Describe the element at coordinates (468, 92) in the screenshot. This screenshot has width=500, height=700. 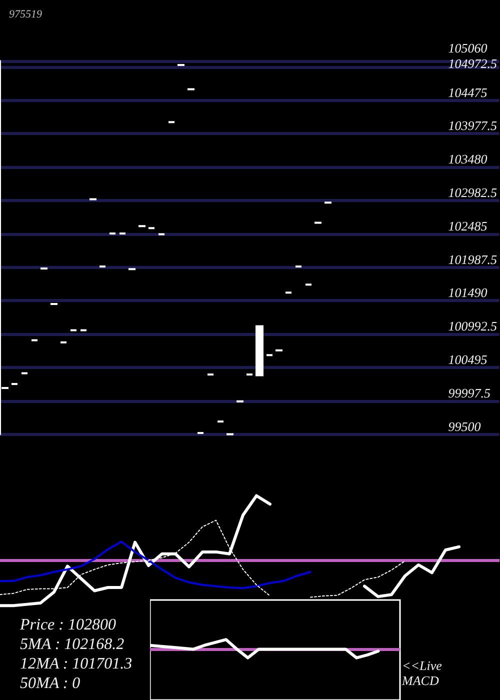
I see `y-tick-label: 104475` at that location.